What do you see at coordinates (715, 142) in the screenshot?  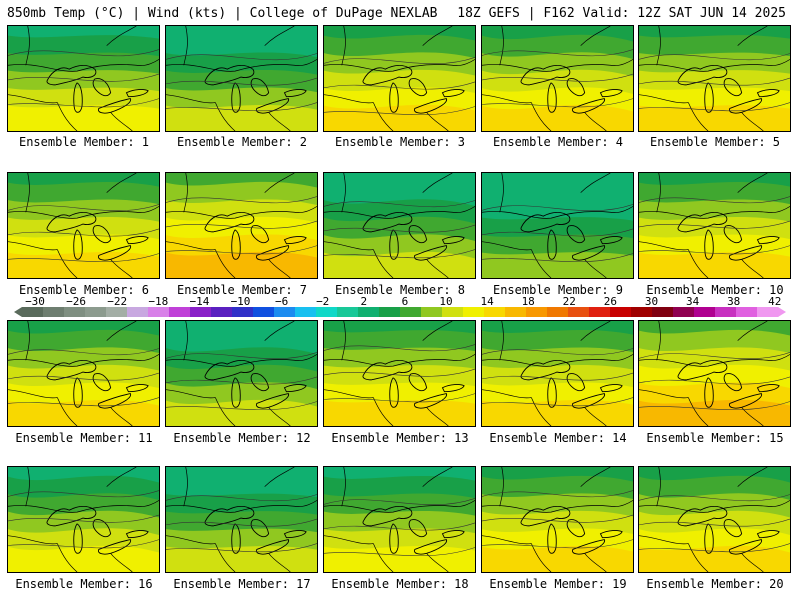 I see `ensemble-member-label: Ensemble Member: 5` at bounding box center [715, 142].